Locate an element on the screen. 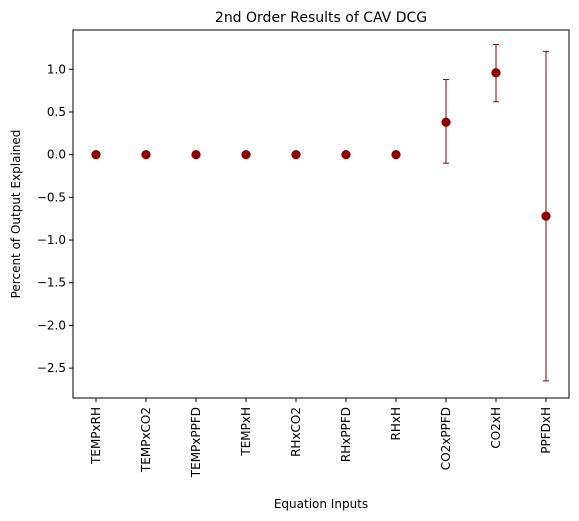  y-tick-label: 0.5 is located at coordinates (56, 112).